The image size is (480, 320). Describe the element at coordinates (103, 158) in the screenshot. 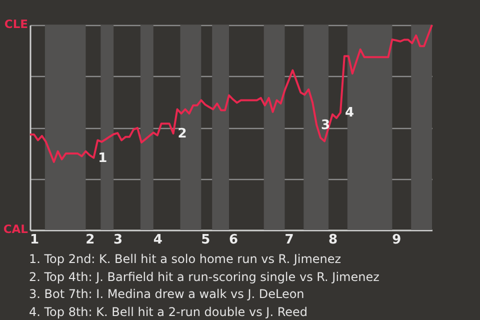

I see `annotation: 1` at that location.